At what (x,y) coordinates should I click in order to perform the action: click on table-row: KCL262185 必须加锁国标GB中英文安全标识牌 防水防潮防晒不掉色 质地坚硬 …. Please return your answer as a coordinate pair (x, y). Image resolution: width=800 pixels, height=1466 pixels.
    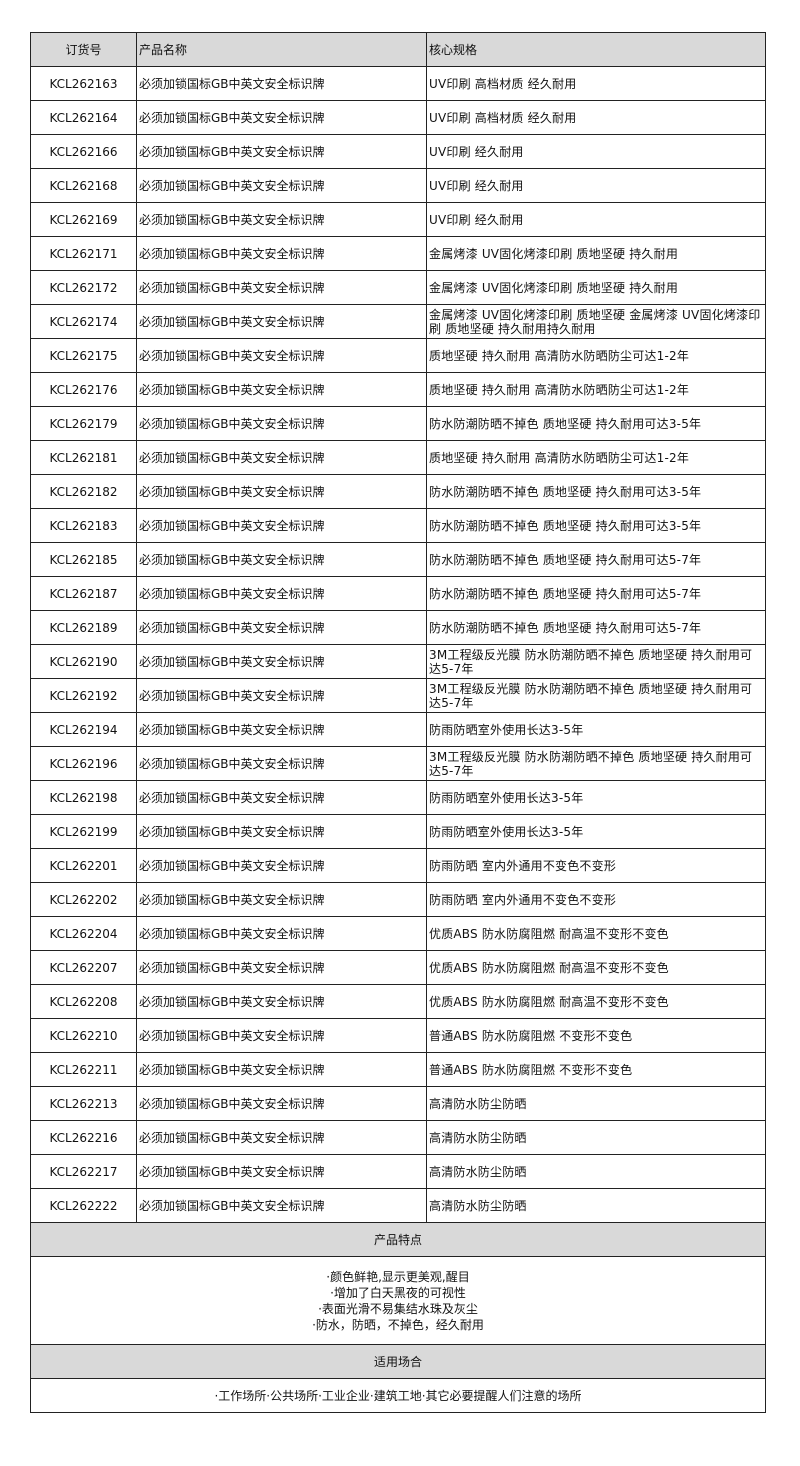
    Looking at the image, I should click on (398, 559).